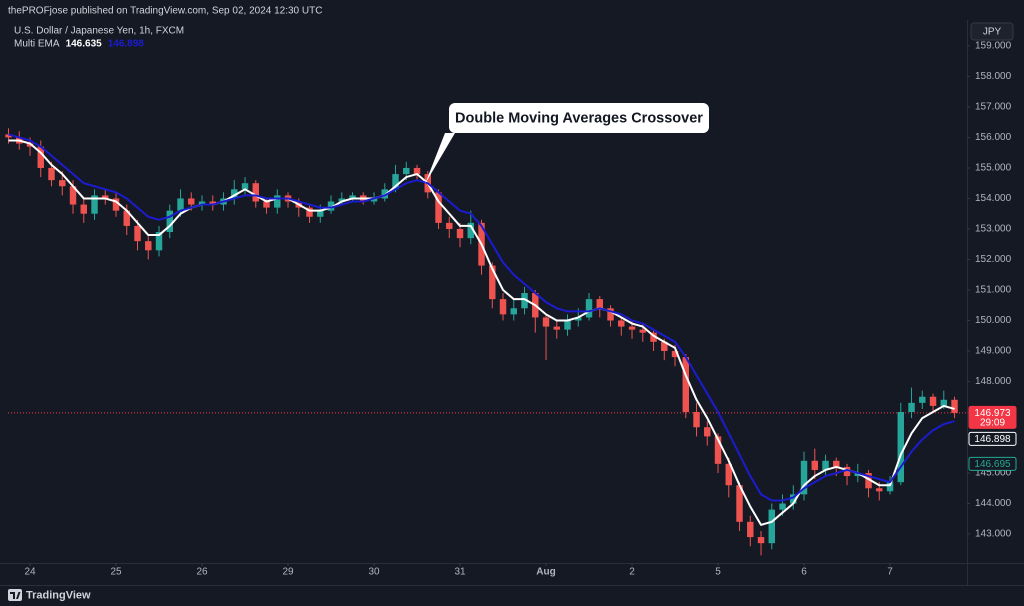  What do you see at coordinates (993, 229) in the screenshot?
I see `y-tick-label: 153.000` at bounding box center [993, 229].